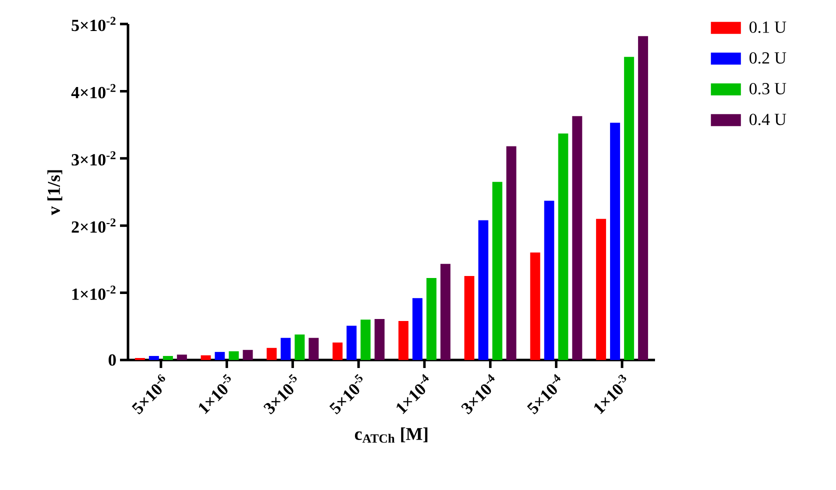 This screenshot has height=490, width=836. What do you see at coordinates (768, 27) in the screenshot?
I see `legend-label: 0.1 U` at bounding box center [768, 27].